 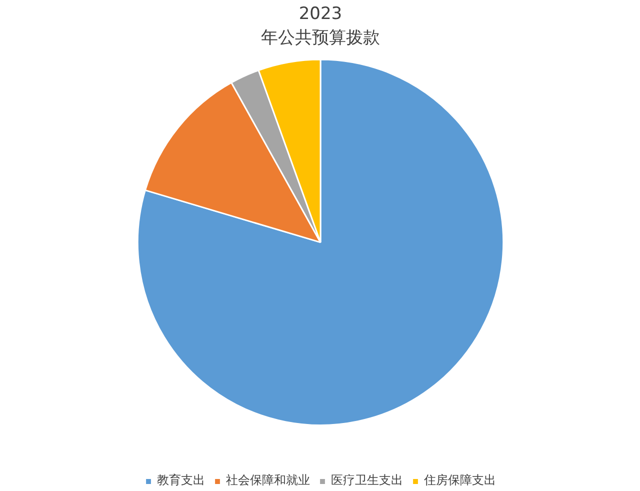 I want to click on legend-label: 医疗卫生支出, so click(x=367, y=480).